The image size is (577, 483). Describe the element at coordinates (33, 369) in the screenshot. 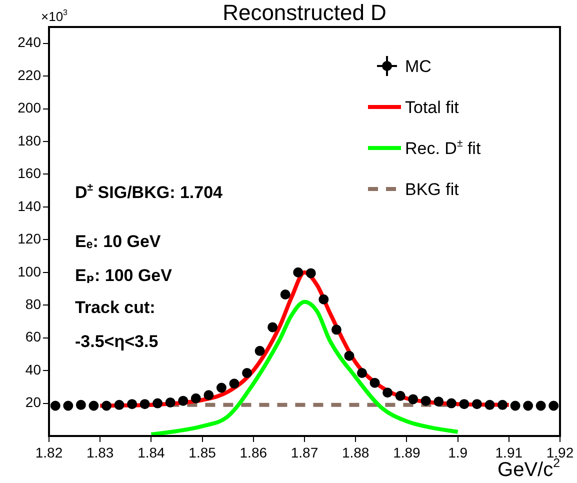

I see `y-tick-label: 40` at that location.